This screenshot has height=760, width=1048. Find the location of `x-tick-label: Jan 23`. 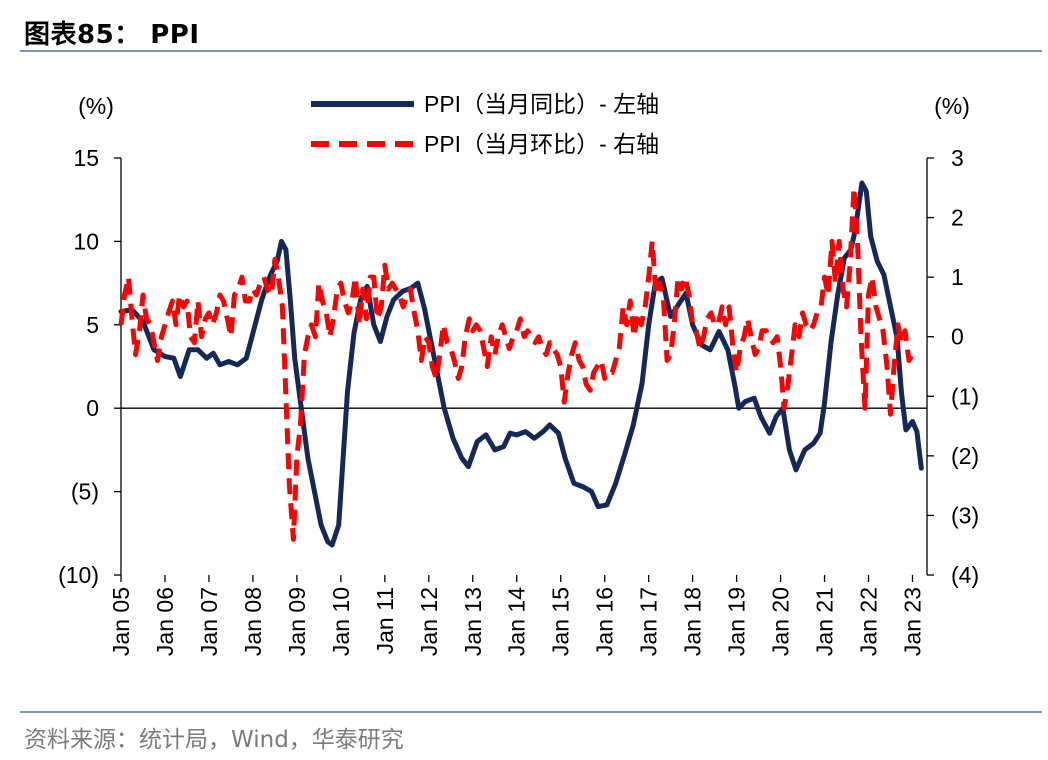

x-tick-label: Jan 23 is located at coordinates (912, 621).